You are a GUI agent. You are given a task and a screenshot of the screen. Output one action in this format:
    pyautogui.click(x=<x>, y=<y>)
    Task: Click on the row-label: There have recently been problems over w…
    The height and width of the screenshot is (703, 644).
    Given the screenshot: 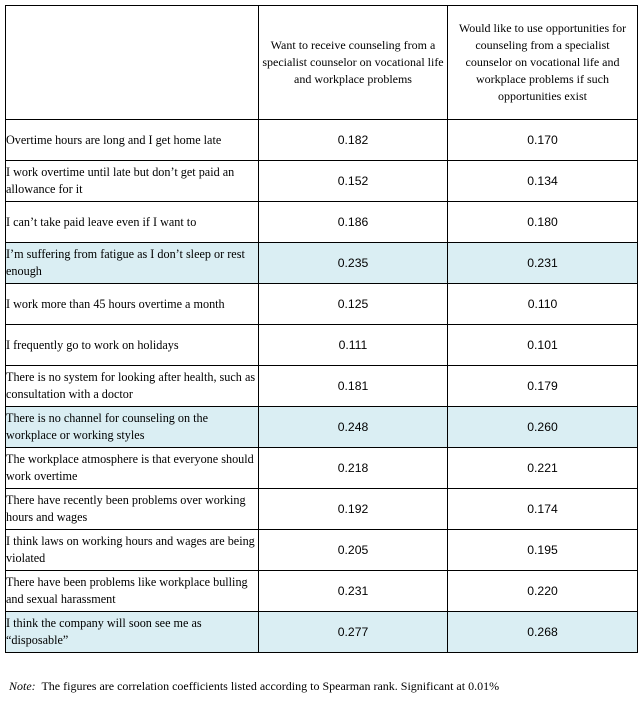 What is the action you would take?
    pyautogui.click(x=132, y=509)
    